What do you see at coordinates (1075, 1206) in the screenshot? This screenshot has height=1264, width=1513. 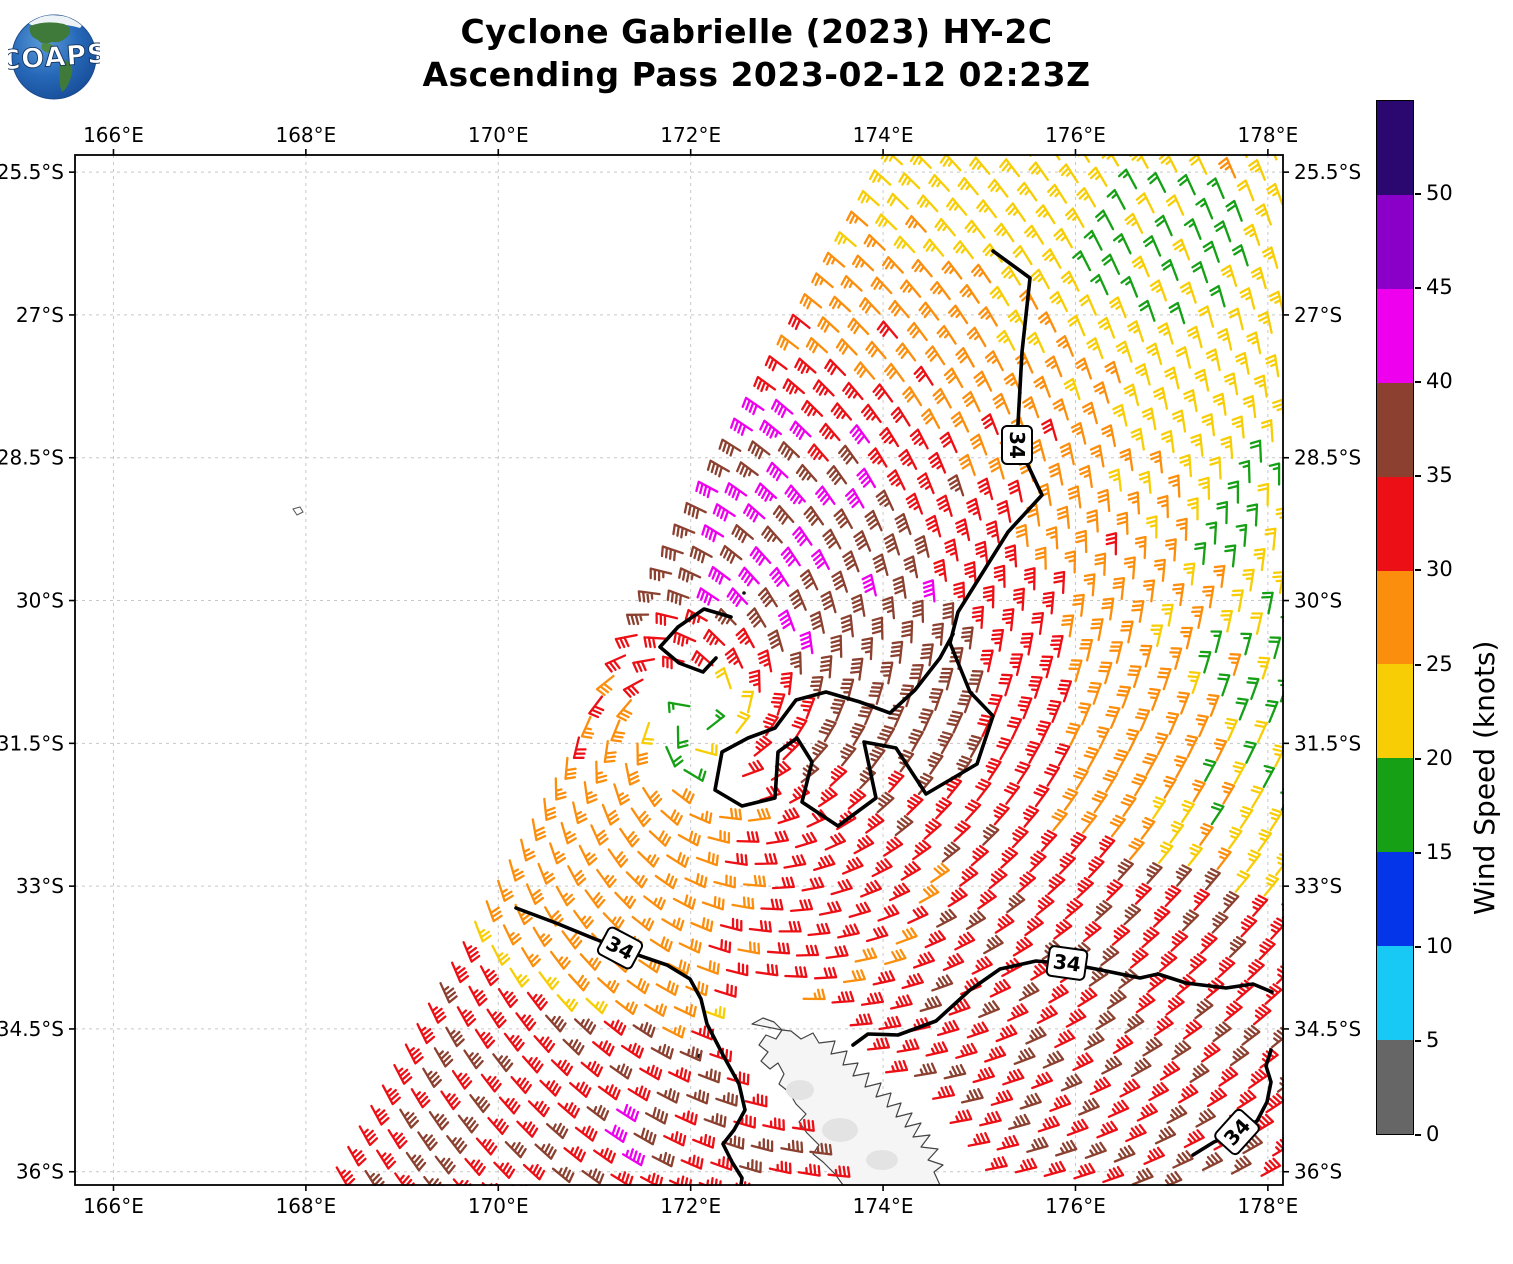 I see `x-tick-label-bottom: 176°E` at bounding box center [1075, 1206].